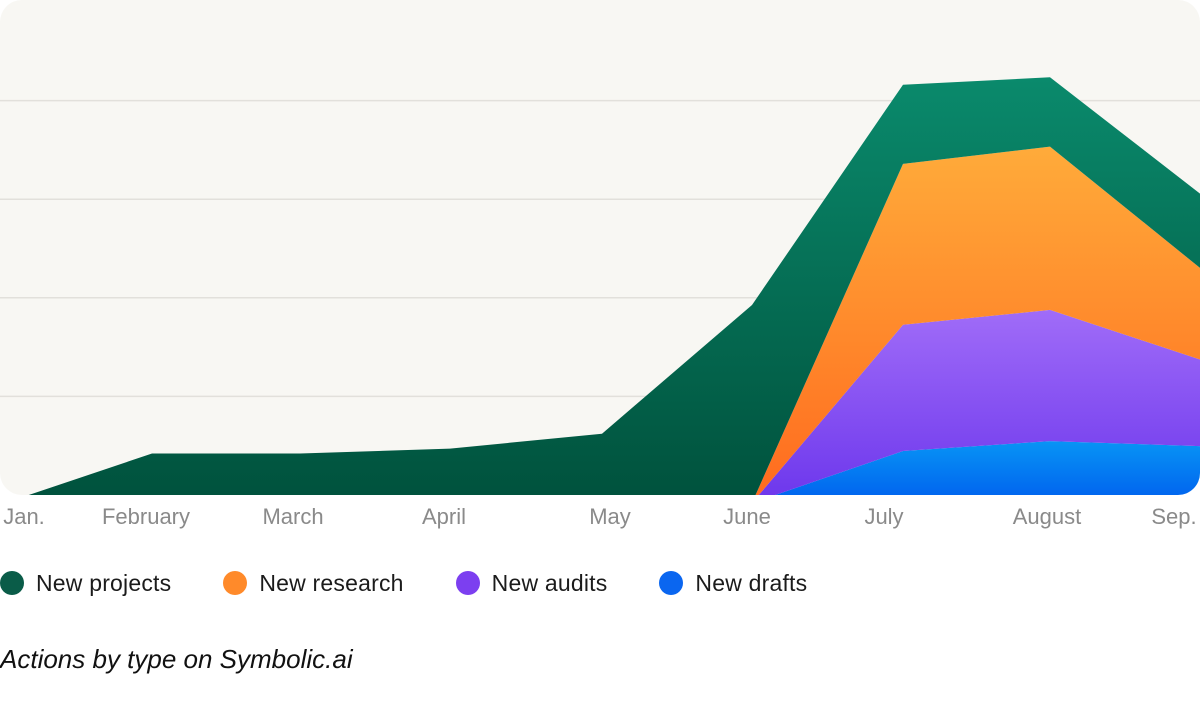 This screenshot has height=708, width=1200. Describe the element at coordinates (549, 582) in the screenshot. I see `legend-label: New audits` at that location.